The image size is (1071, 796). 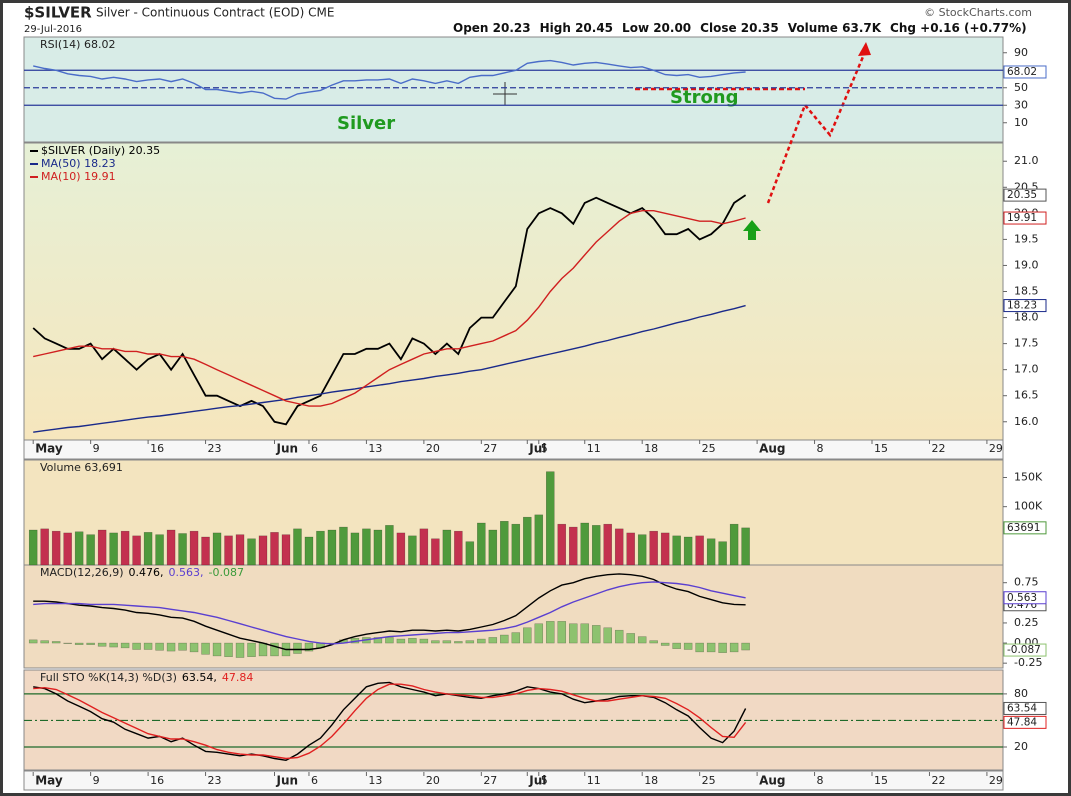 I want to click on x-tick-label: Jul, so click(x=537, y=449).